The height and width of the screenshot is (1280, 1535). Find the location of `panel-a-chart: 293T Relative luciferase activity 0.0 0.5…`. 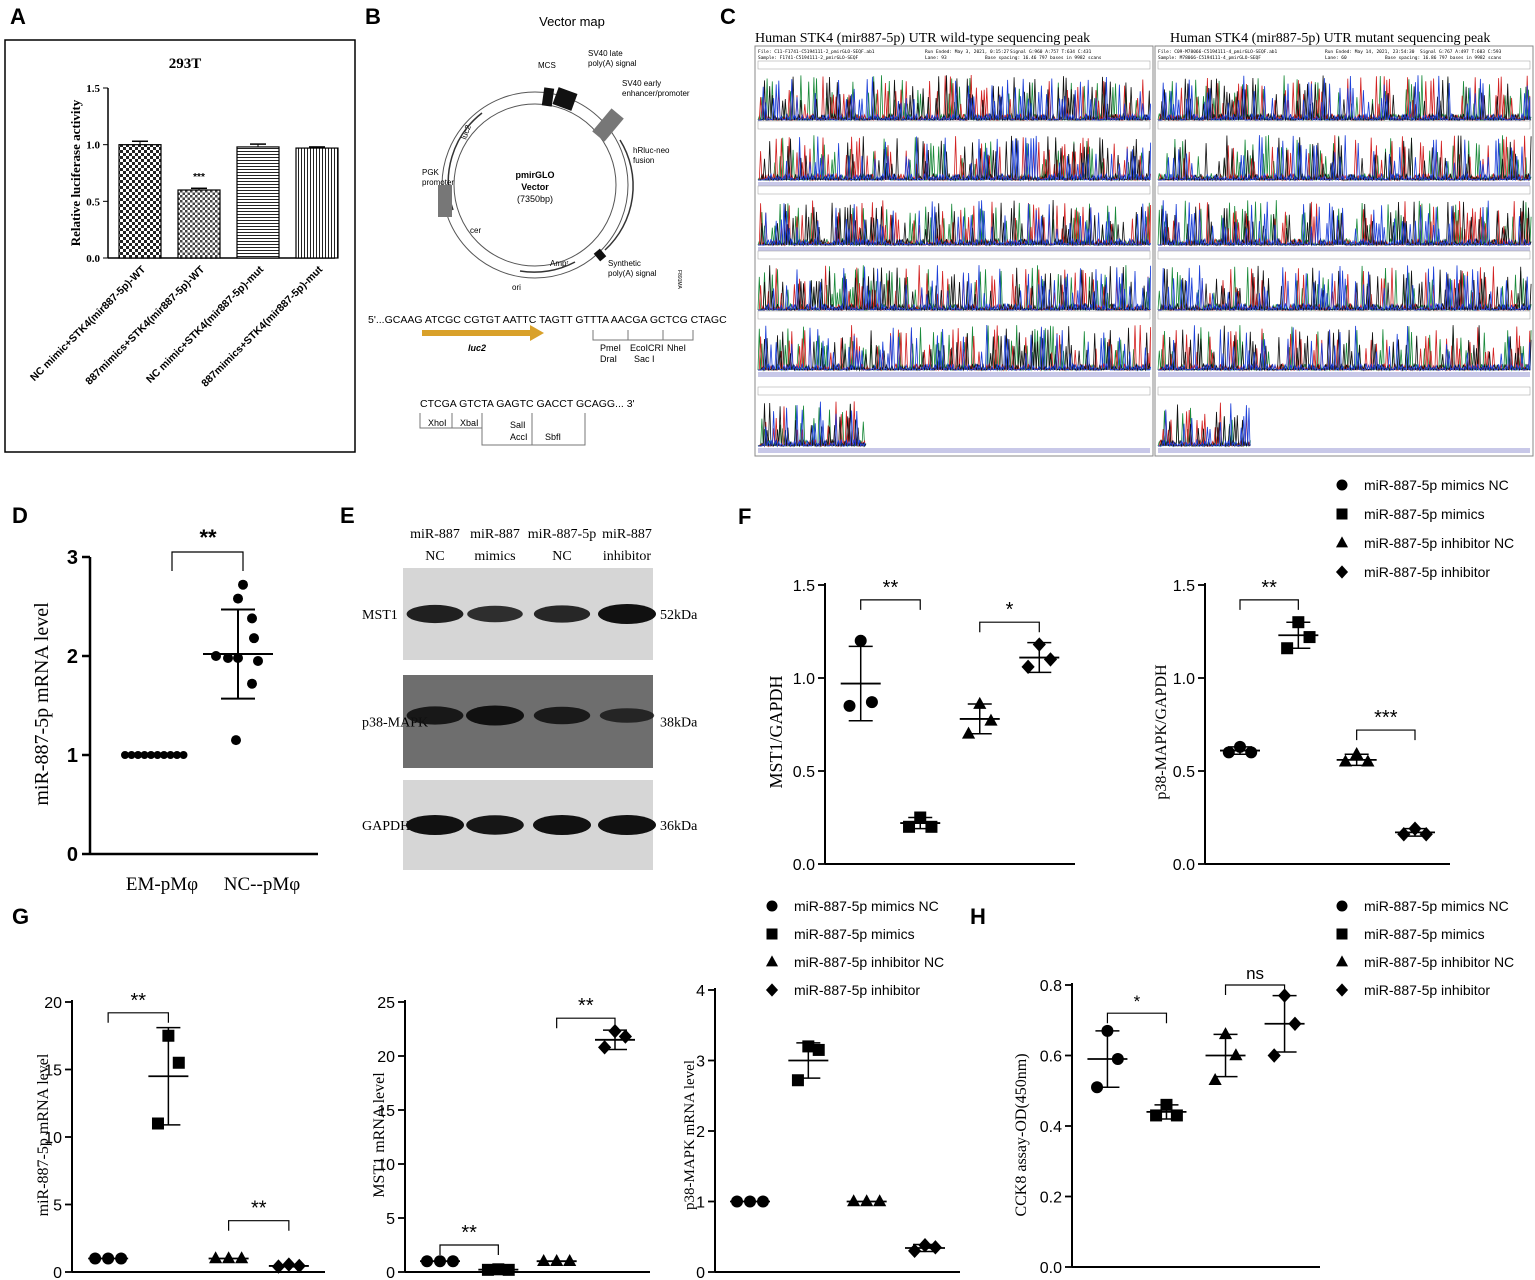

panel-a-chart: 293T Relative luciferase activity 0.0 0.5… is located at coordinates (180, 246).